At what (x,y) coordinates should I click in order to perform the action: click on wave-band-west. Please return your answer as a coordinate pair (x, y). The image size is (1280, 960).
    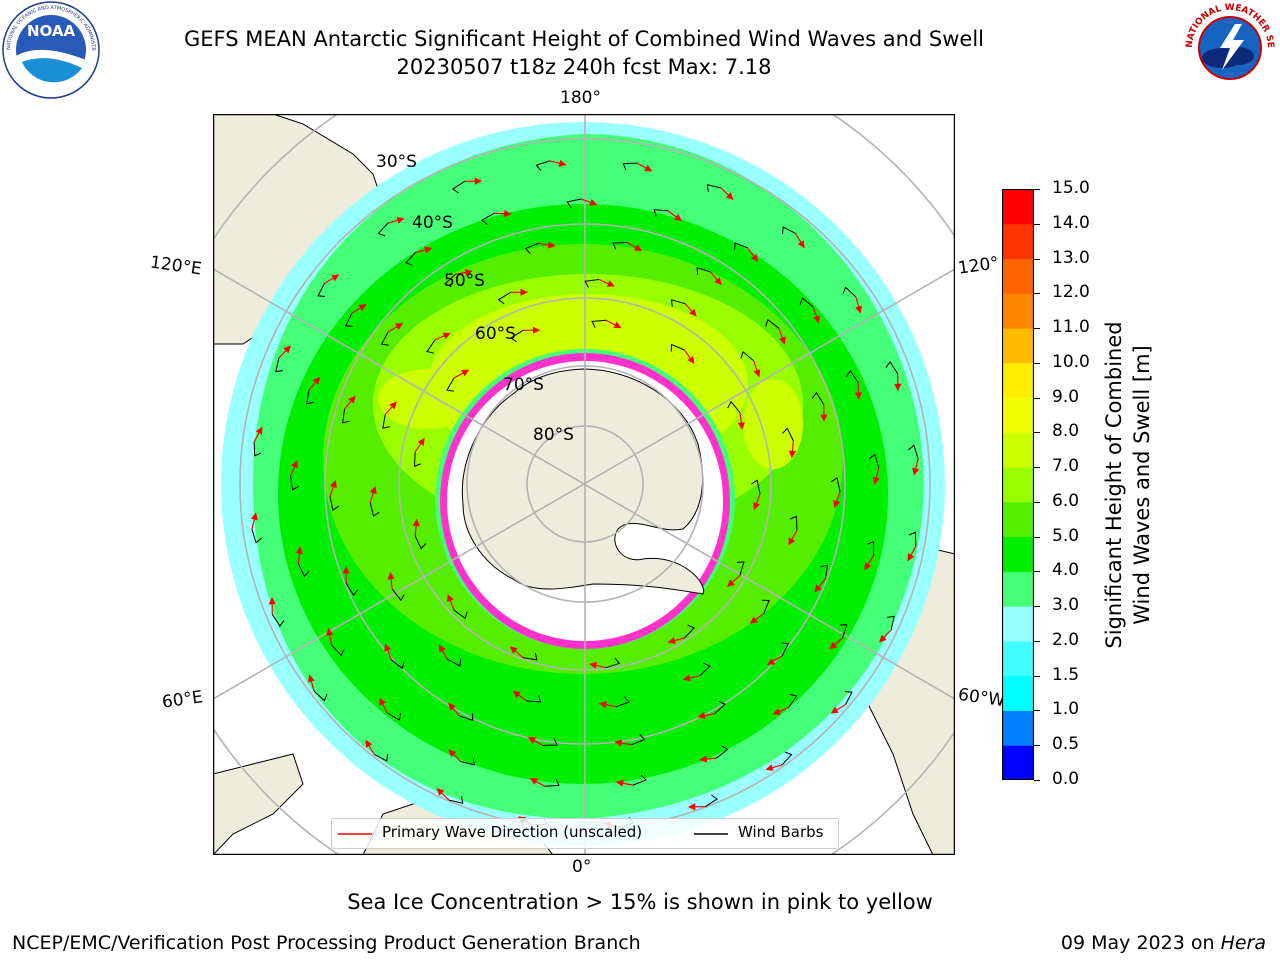
    Looking at the image, I should click on (428, 399).